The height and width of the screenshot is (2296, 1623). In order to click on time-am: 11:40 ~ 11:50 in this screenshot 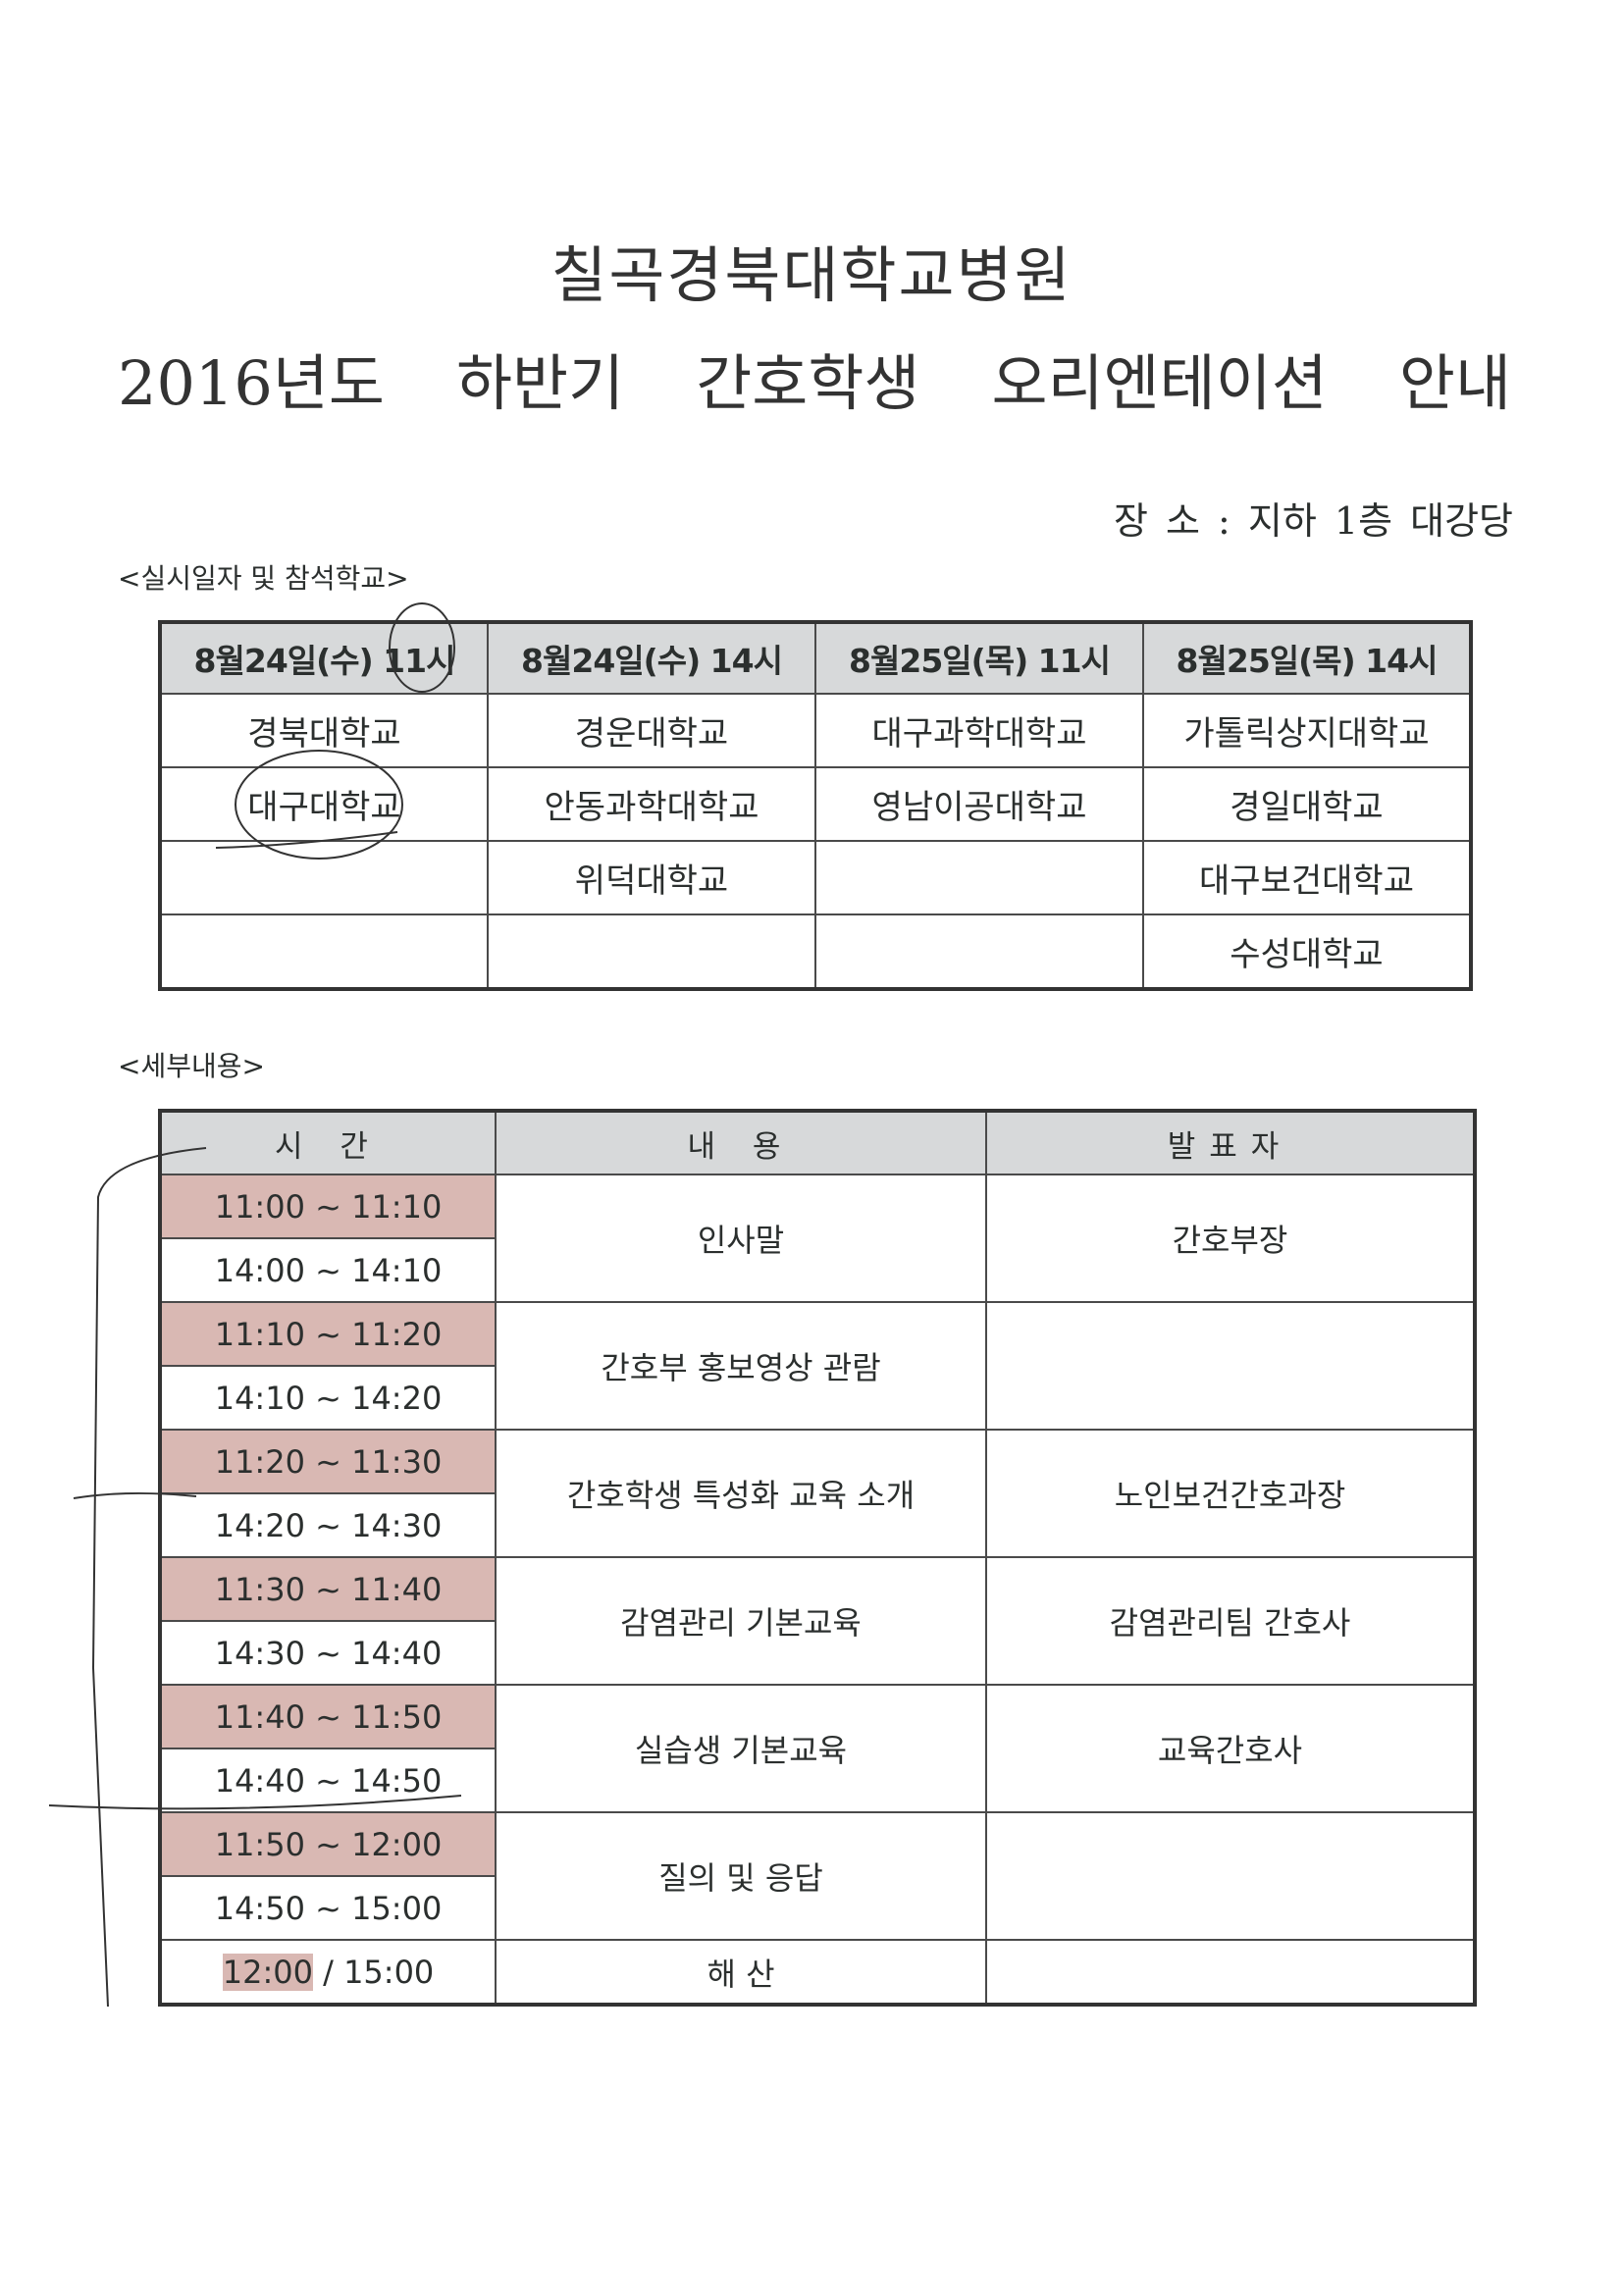, I will do `click(328, 1716)`.